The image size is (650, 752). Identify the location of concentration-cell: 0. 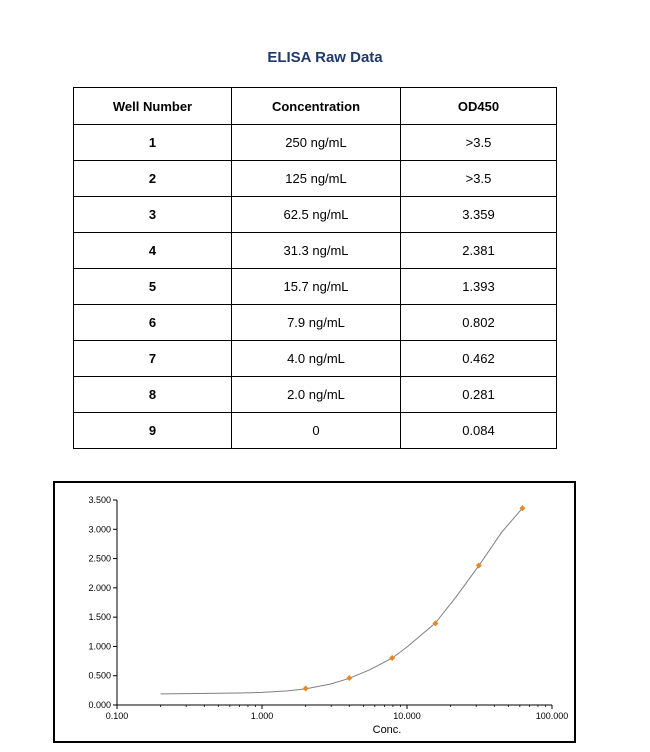
(316, 430).